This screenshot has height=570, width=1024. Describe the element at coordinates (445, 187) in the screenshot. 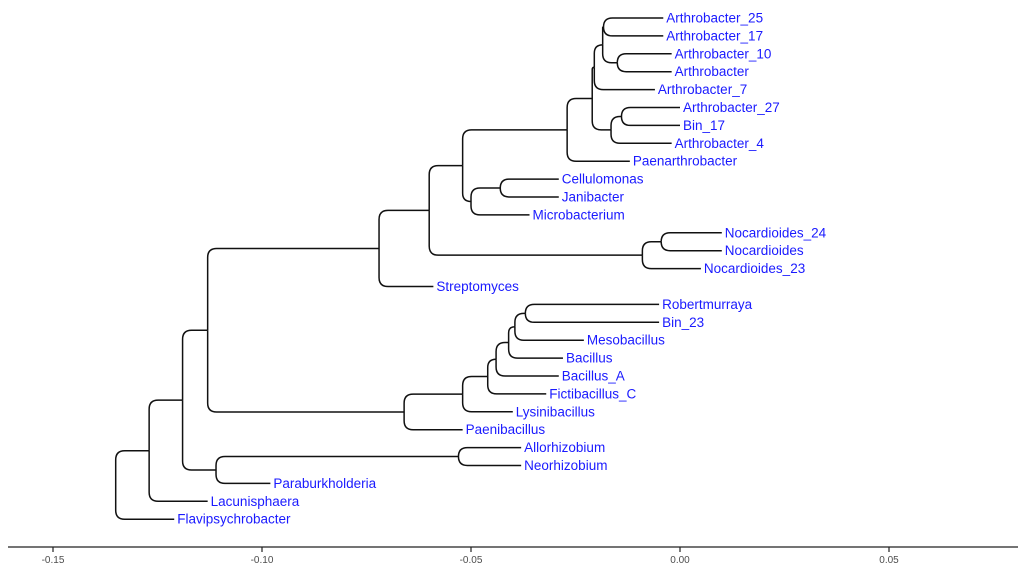

I see `branch-n5-n6` at that location.